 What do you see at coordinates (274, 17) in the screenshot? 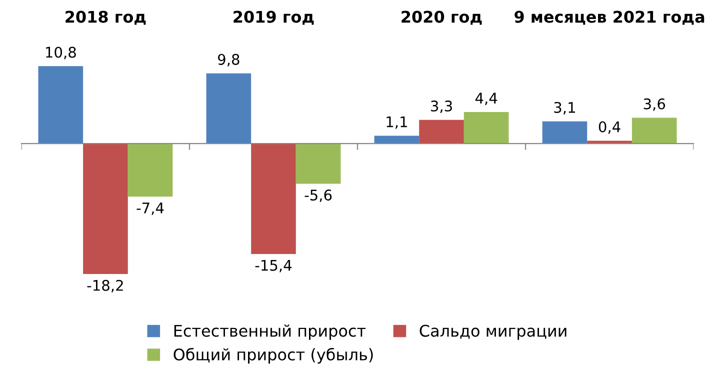
I see `x-tick-label: 2019 год` at bounding box center [274, 17].